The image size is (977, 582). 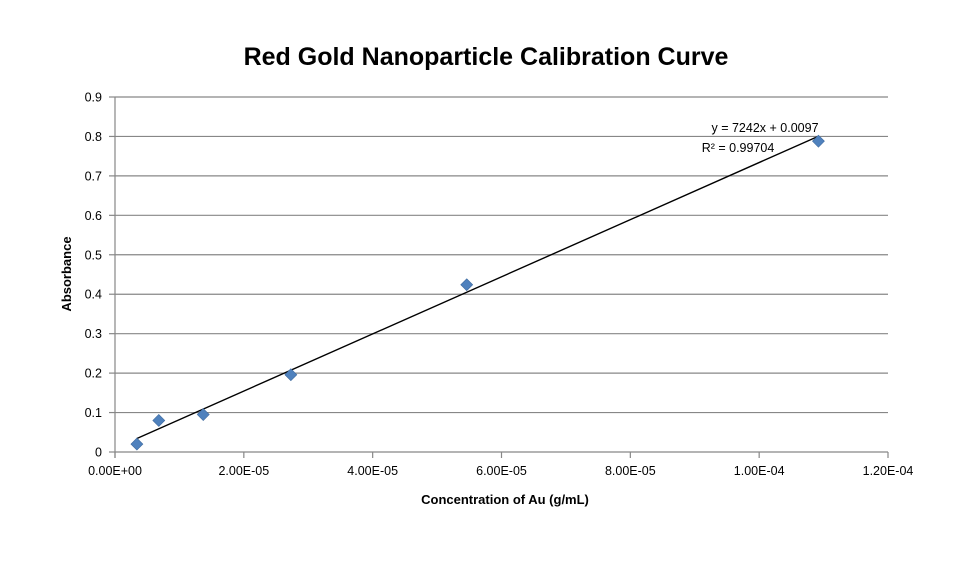 I want to click on y-tick-label: 0.4, so click(x=93, y=295).